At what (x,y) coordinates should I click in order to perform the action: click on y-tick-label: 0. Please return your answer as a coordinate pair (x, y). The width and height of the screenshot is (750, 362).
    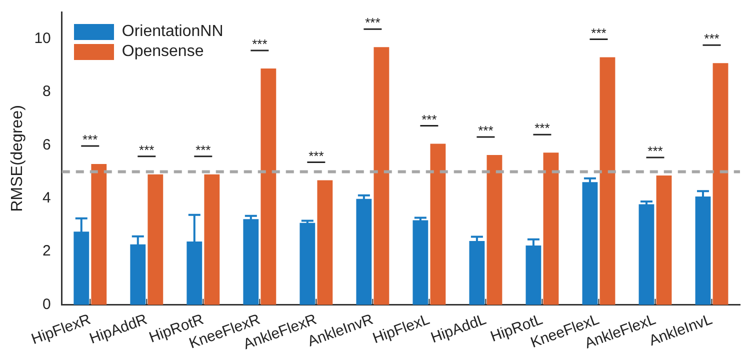
    Looking at the image, I should click on (46, 304).